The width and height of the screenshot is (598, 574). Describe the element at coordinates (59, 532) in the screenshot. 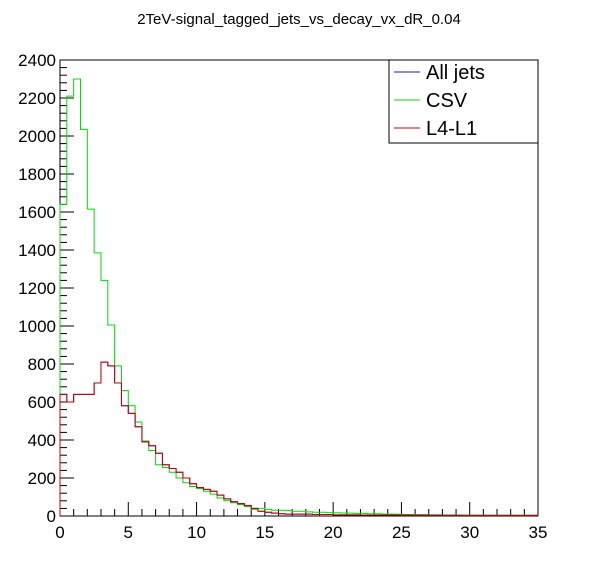

I see `x-tick-label: 0` at that location.